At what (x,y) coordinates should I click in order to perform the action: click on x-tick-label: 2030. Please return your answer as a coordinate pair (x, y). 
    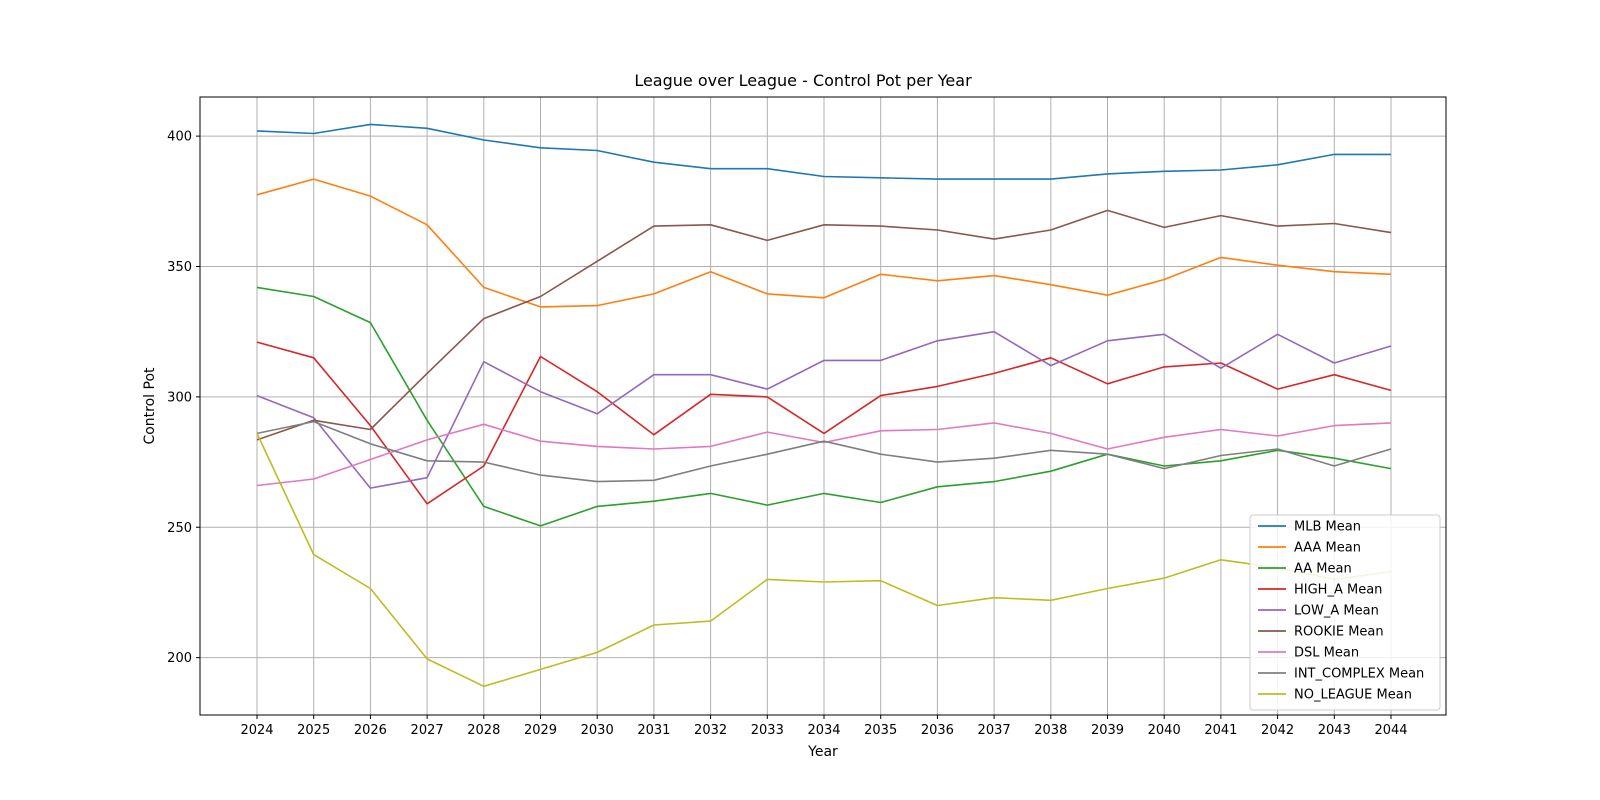
    Looking at the image, I should click on (597, 730).